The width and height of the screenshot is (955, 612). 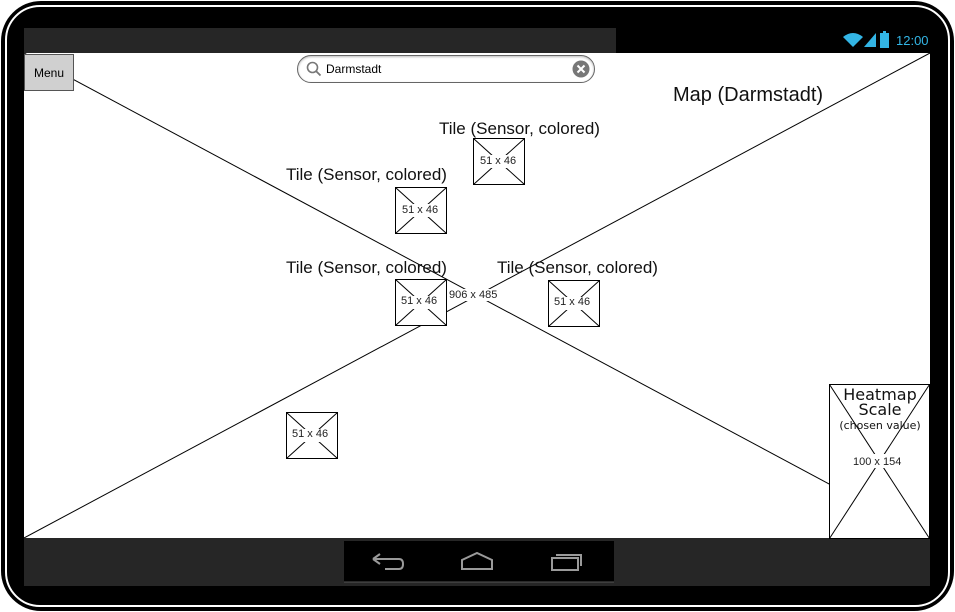 What do you see at coordinates (581, 69) in the screenshot?
I see `clear-search-icon` at bounding box center [581, 69].